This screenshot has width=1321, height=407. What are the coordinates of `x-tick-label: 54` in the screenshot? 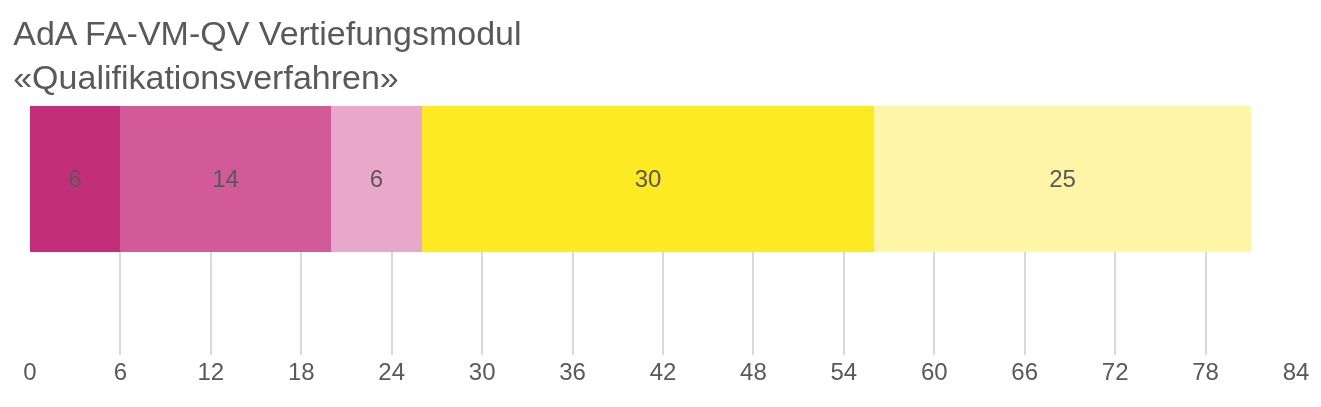 It's located at (844, 371).